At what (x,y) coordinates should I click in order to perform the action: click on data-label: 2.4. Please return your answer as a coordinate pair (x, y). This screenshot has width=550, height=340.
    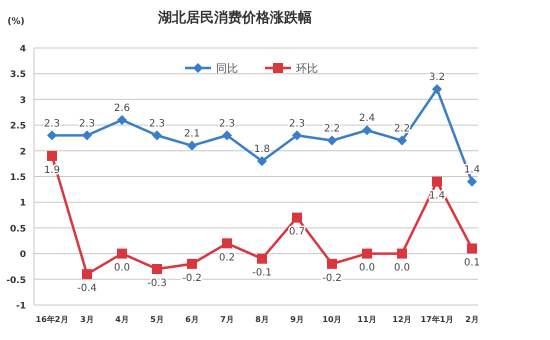
    Looking at the image, I should click on (367, 118).